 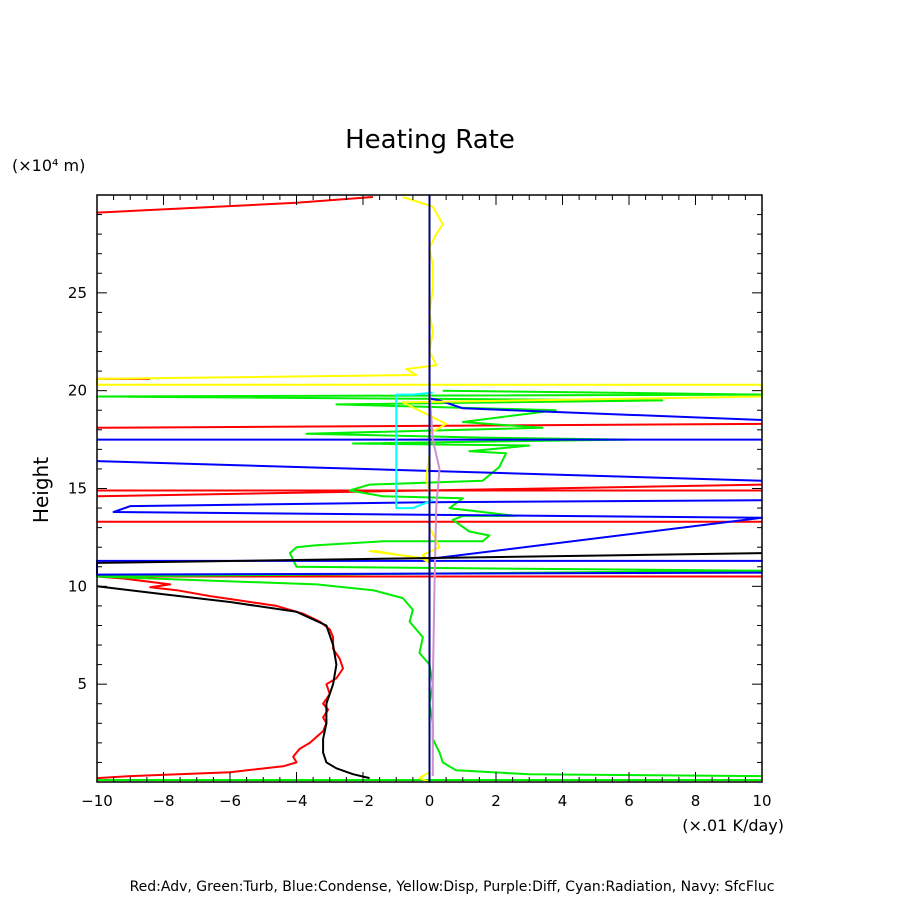 What do you see at coordinates (163, 801) in the screenshot?
I see `x-tick-label: −8` at bounding box center [163, 801].